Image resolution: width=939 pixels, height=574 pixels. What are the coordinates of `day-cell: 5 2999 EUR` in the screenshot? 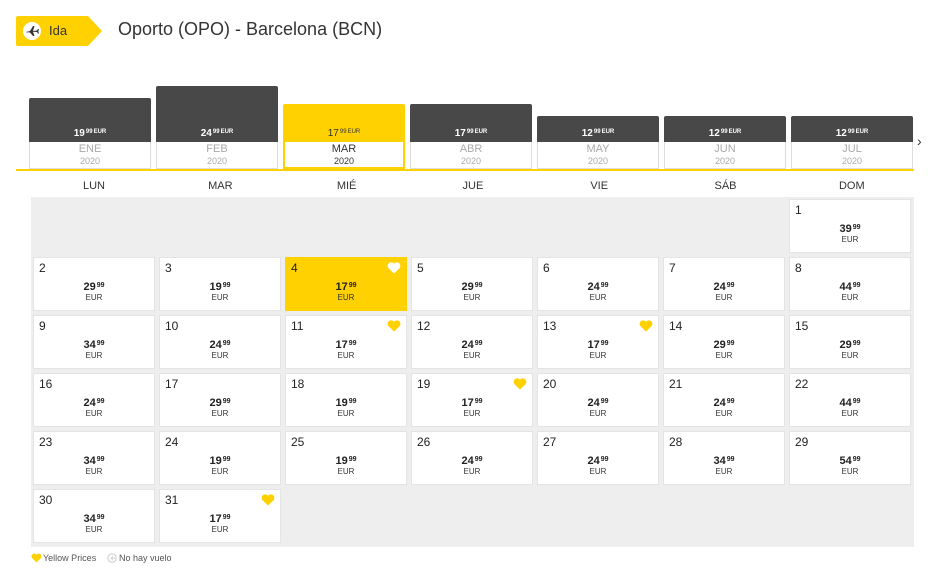 It's located at (472, 284).